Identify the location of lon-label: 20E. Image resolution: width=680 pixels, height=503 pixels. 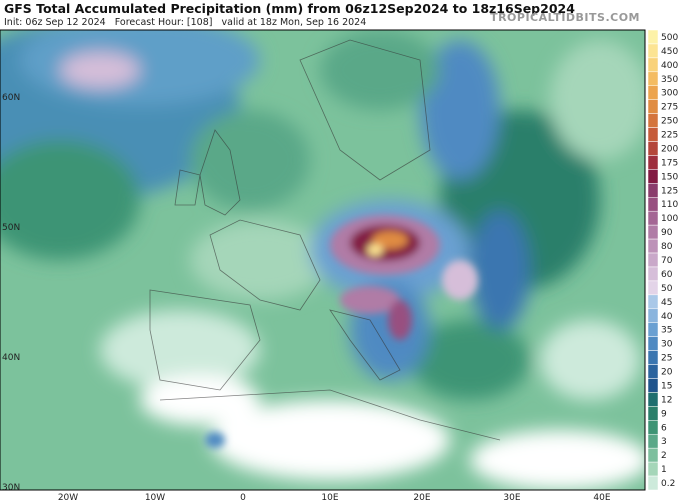
(421, 498).